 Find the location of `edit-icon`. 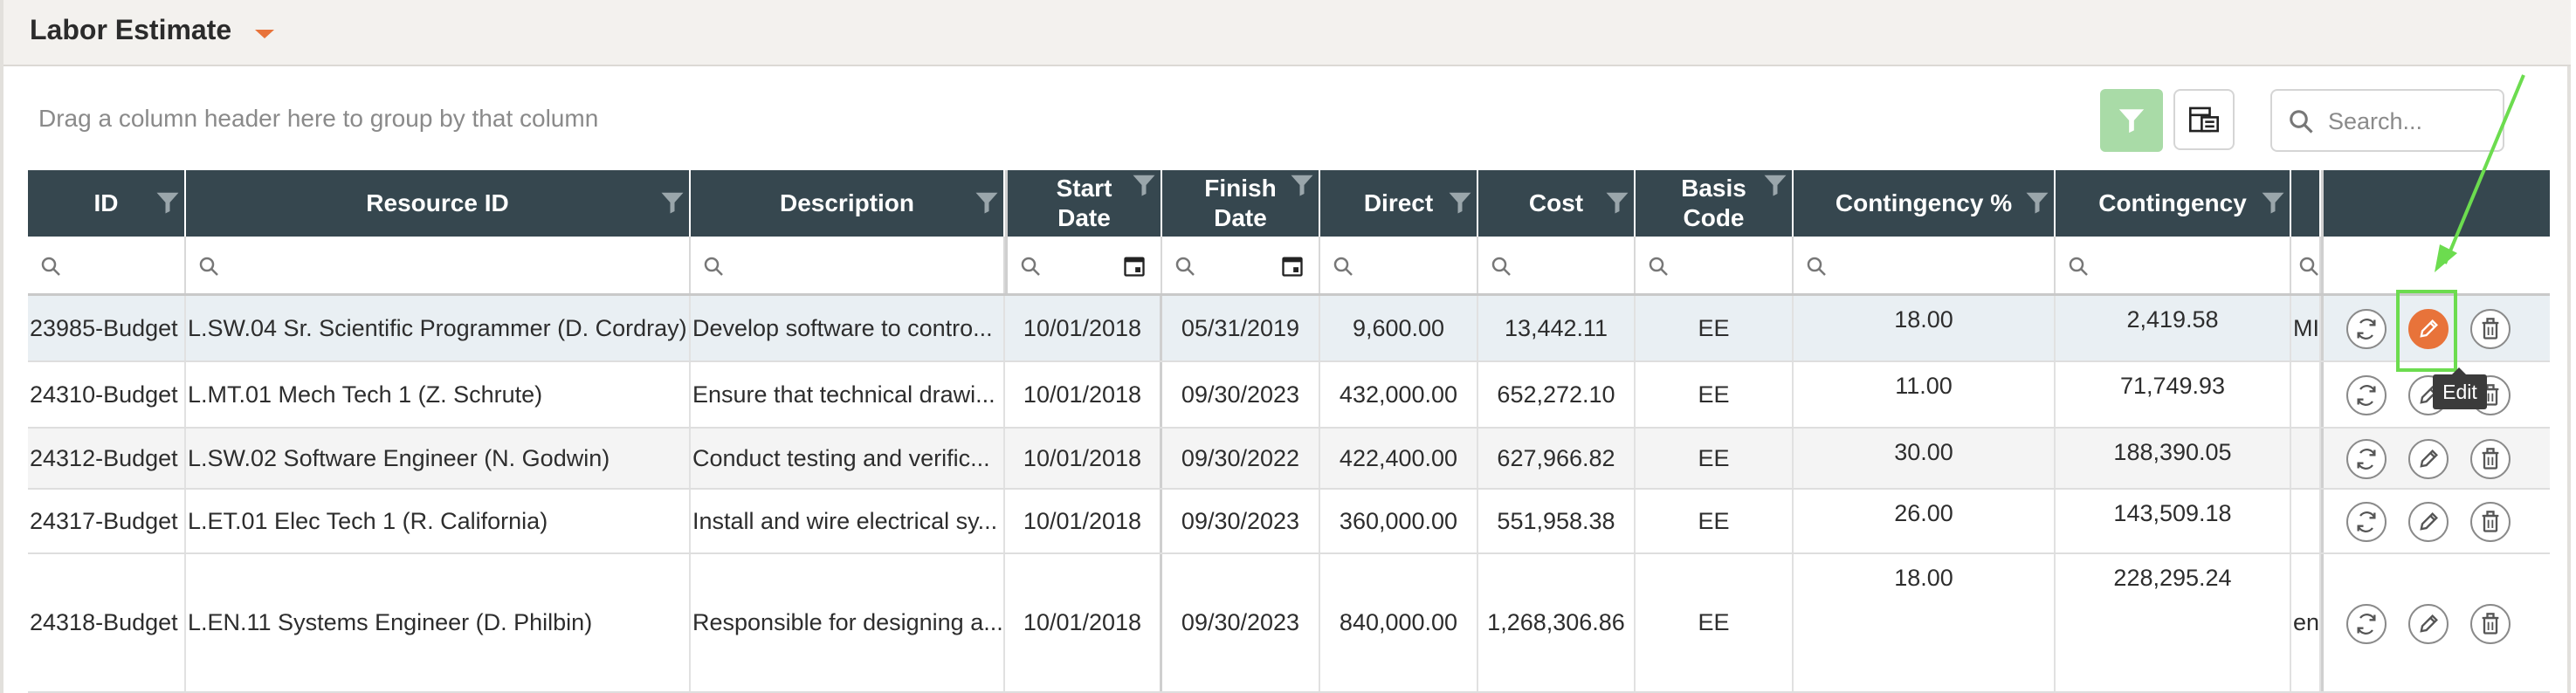

edit-icon is located at coordinates (2429, 521).